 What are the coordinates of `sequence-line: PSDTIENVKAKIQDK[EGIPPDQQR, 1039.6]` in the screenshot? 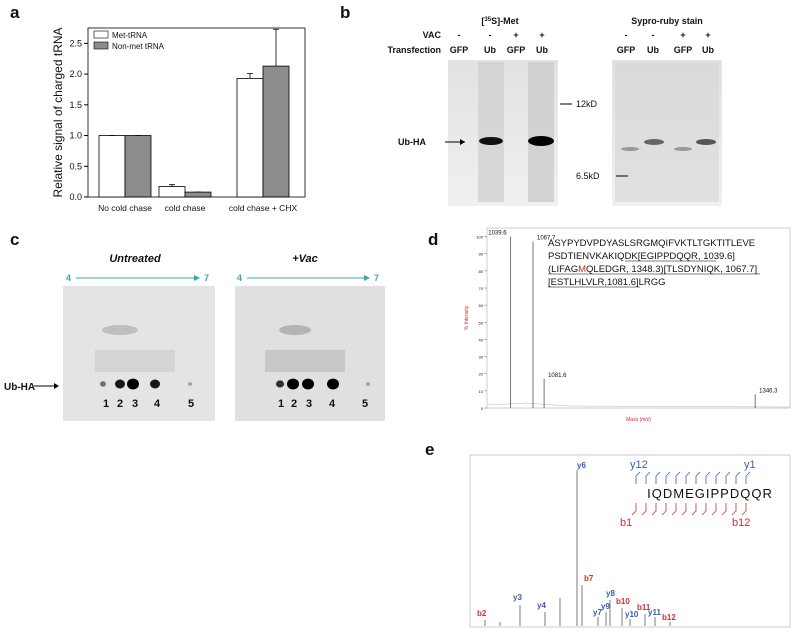 It's located at (641, 256).